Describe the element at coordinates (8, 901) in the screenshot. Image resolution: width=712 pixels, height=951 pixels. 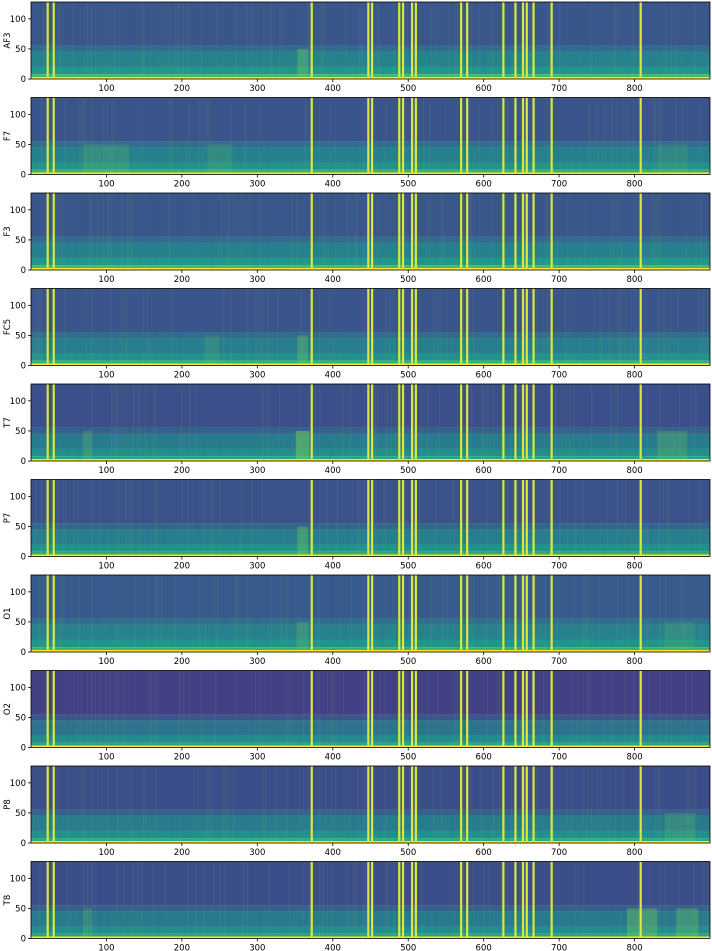
I see `channel-label: T8` at that location.